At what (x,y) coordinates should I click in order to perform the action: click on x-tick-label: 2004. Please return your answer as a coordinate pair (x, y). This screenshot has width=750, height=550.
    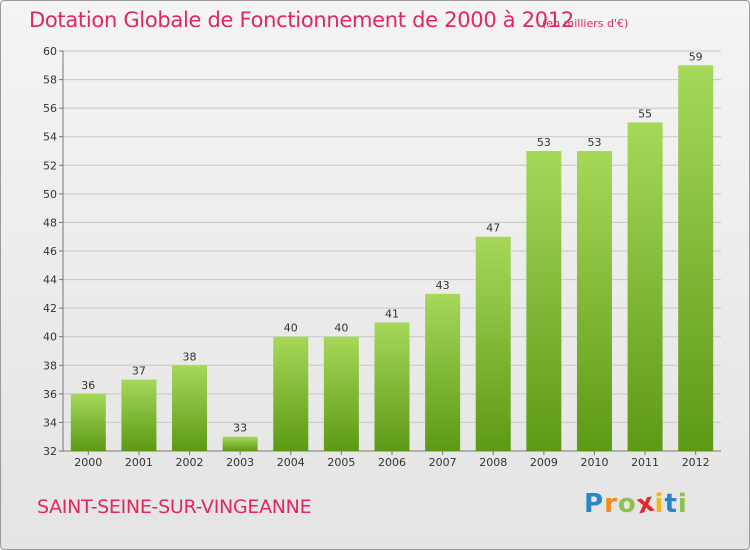
    Looking at the image, I should click on (291, 462).